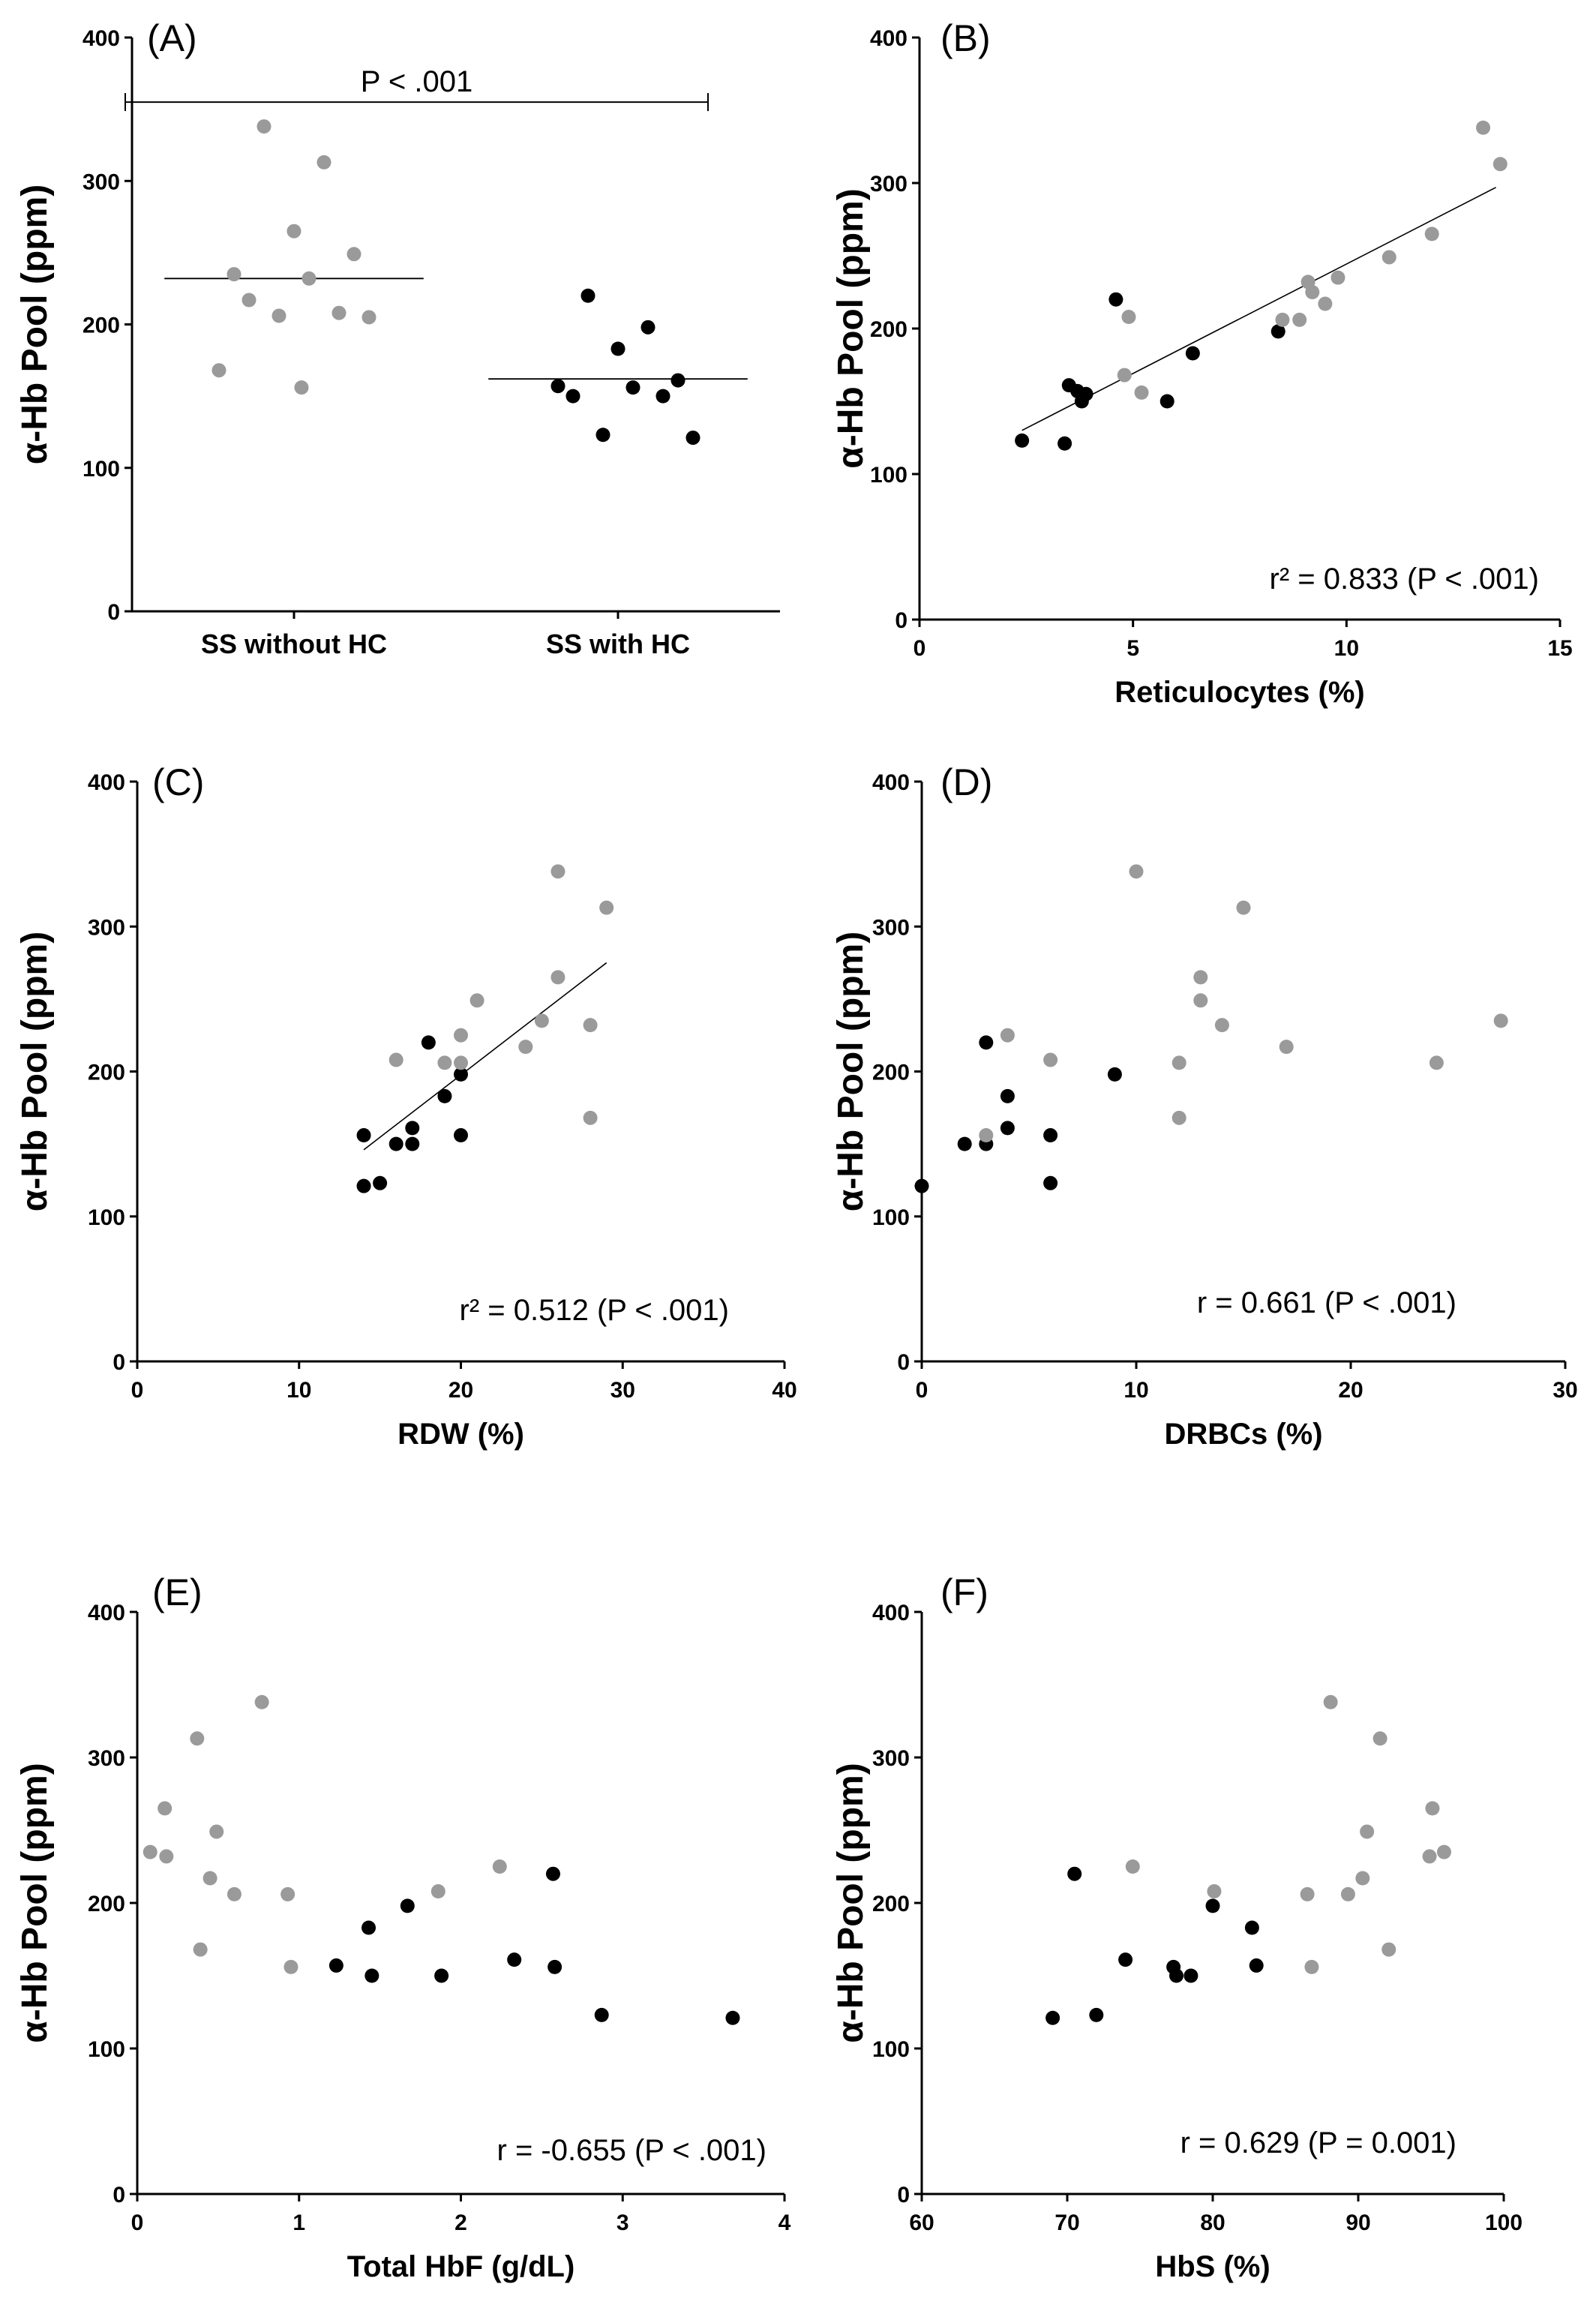  I want to click on x-tick-label: 5, so click(1132, 648).